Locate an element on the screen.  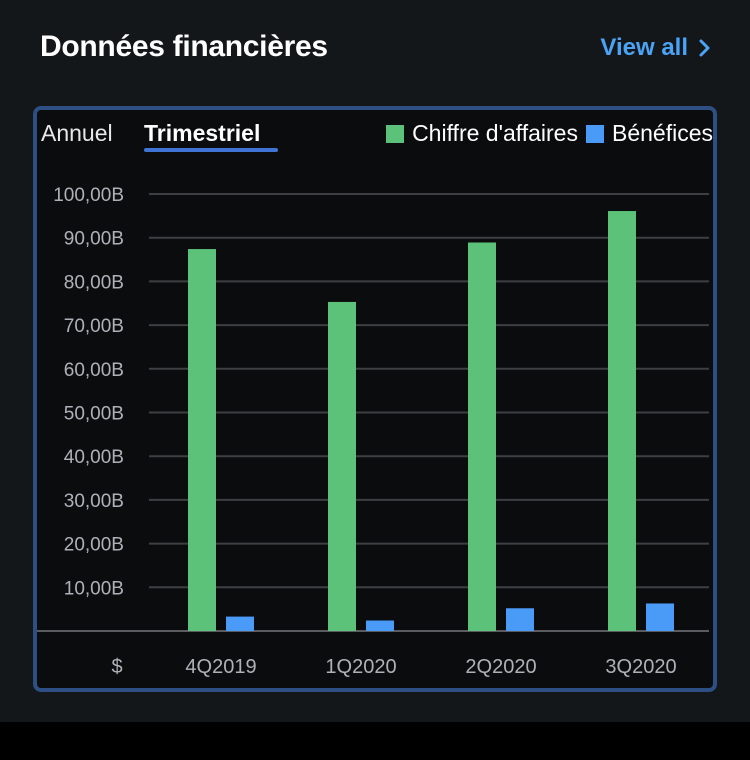
chart-legend: Chiffre d'affaires Bénéfices is located at coordinates (545, 133).